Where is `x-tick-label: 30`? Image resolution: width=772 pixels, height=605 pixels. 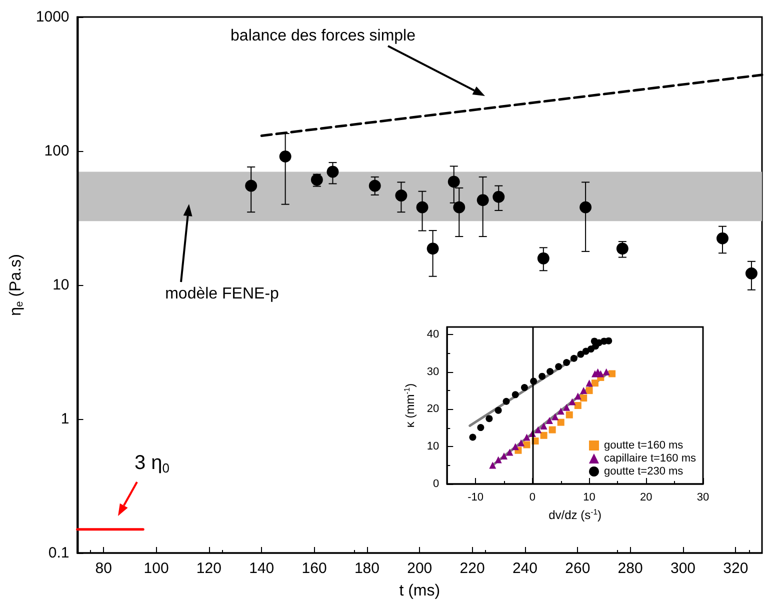 x-tick-label: 30 is located at coordinates (703, 498).